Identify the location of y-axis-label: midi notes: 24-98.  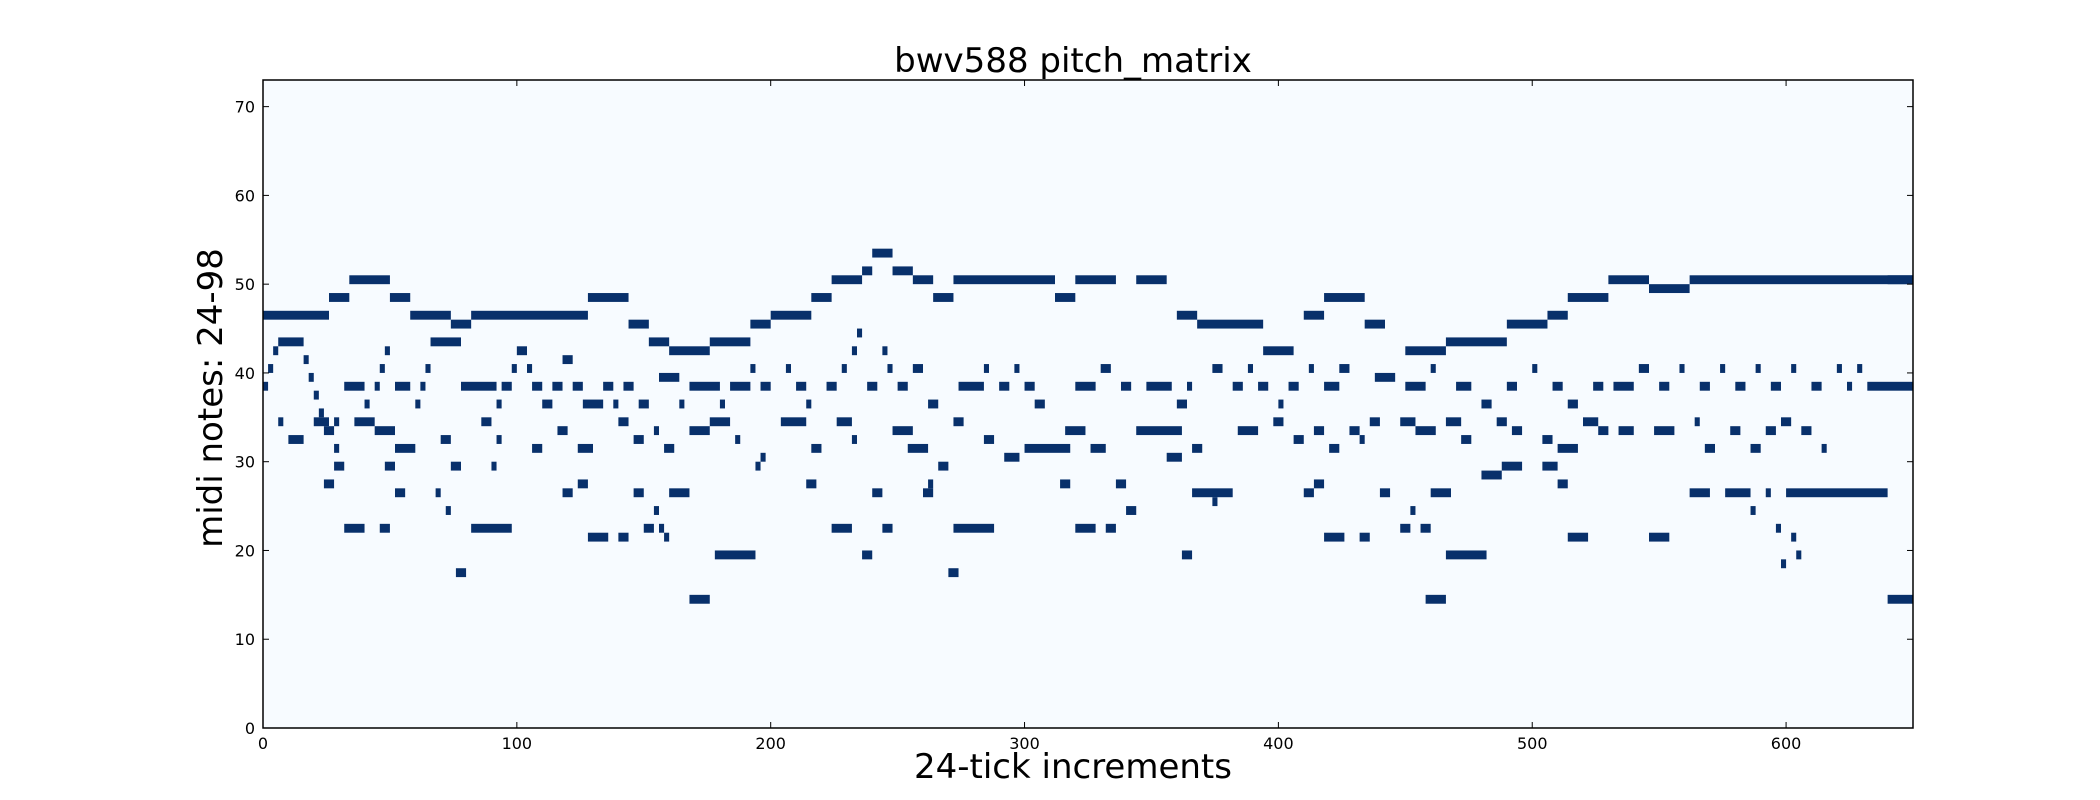
(211, 398).